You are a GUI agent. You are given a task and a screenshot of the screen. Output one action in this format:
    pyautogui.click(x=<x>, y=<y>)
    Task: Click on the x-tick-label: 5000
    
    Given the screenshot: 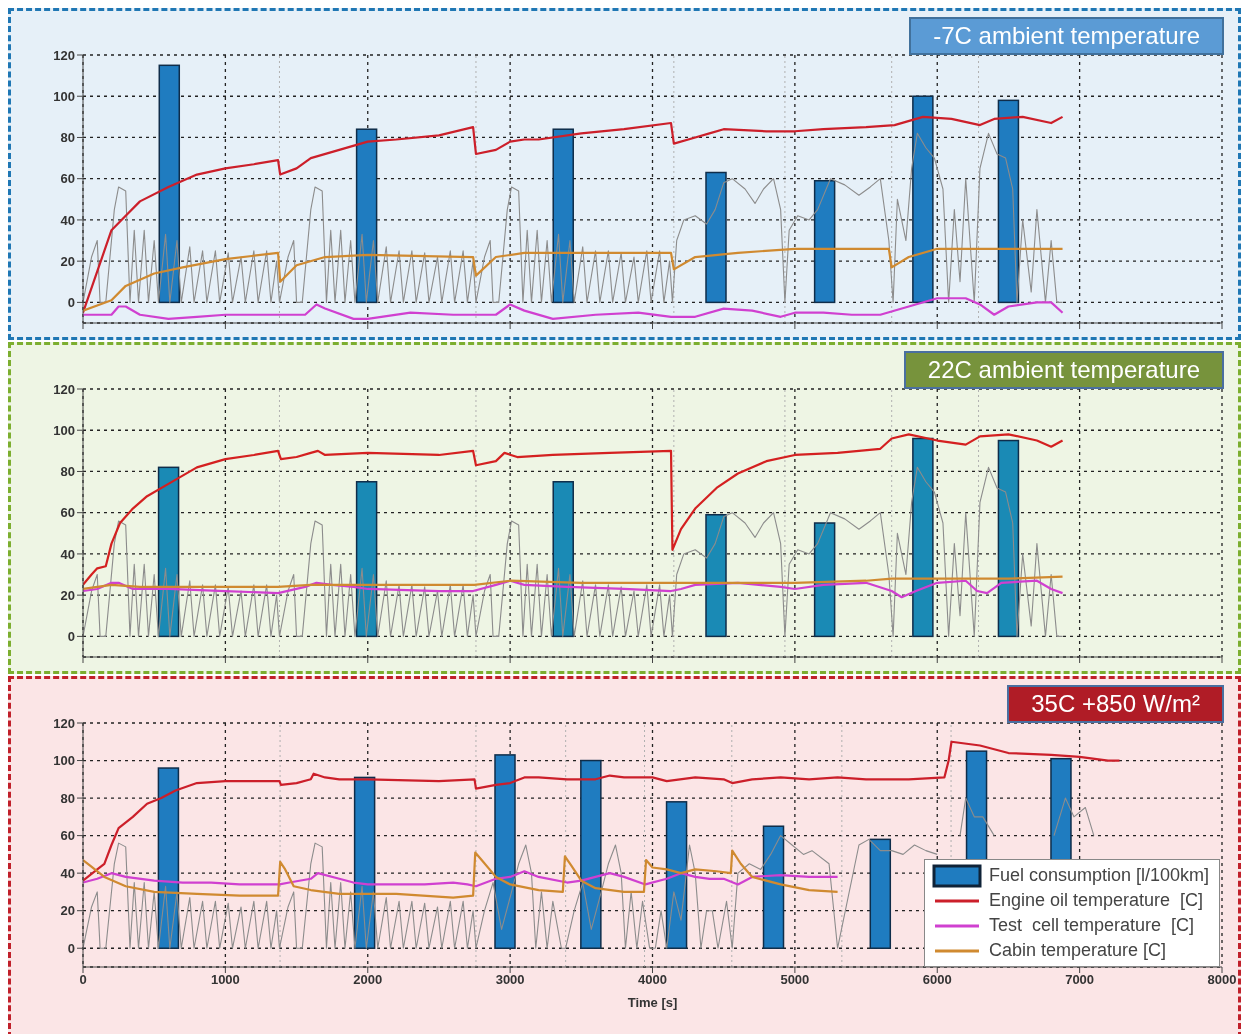 What is the action you would take?
    pyautogui.click(x=795, y=980)
    